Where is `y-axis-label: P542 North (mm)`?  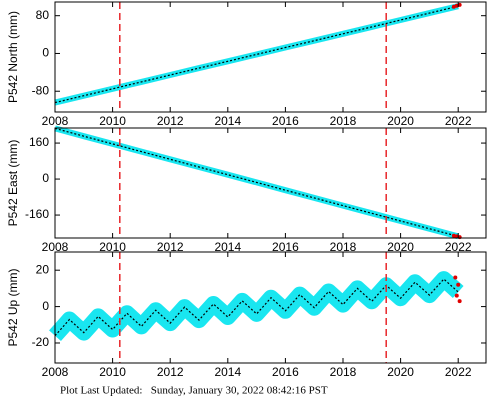 y-axis-label: P542 North (mm) is located at coordinates (13, 57).